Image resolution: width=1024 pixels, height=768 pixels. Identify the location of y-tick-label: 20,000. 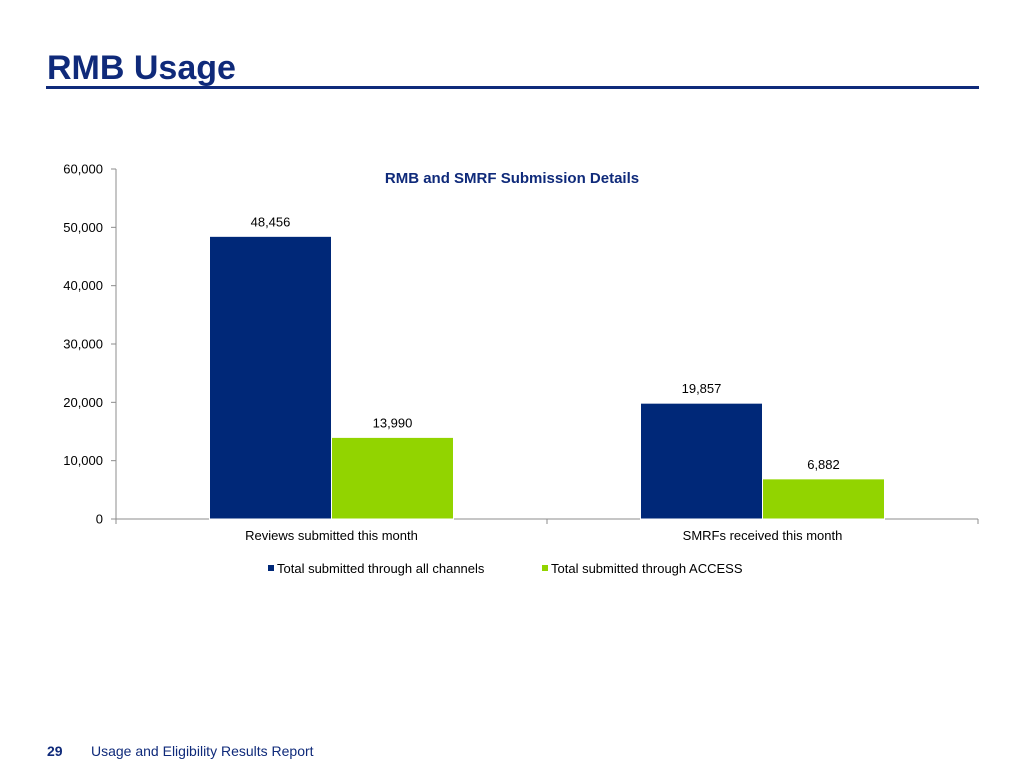
(83, 402).